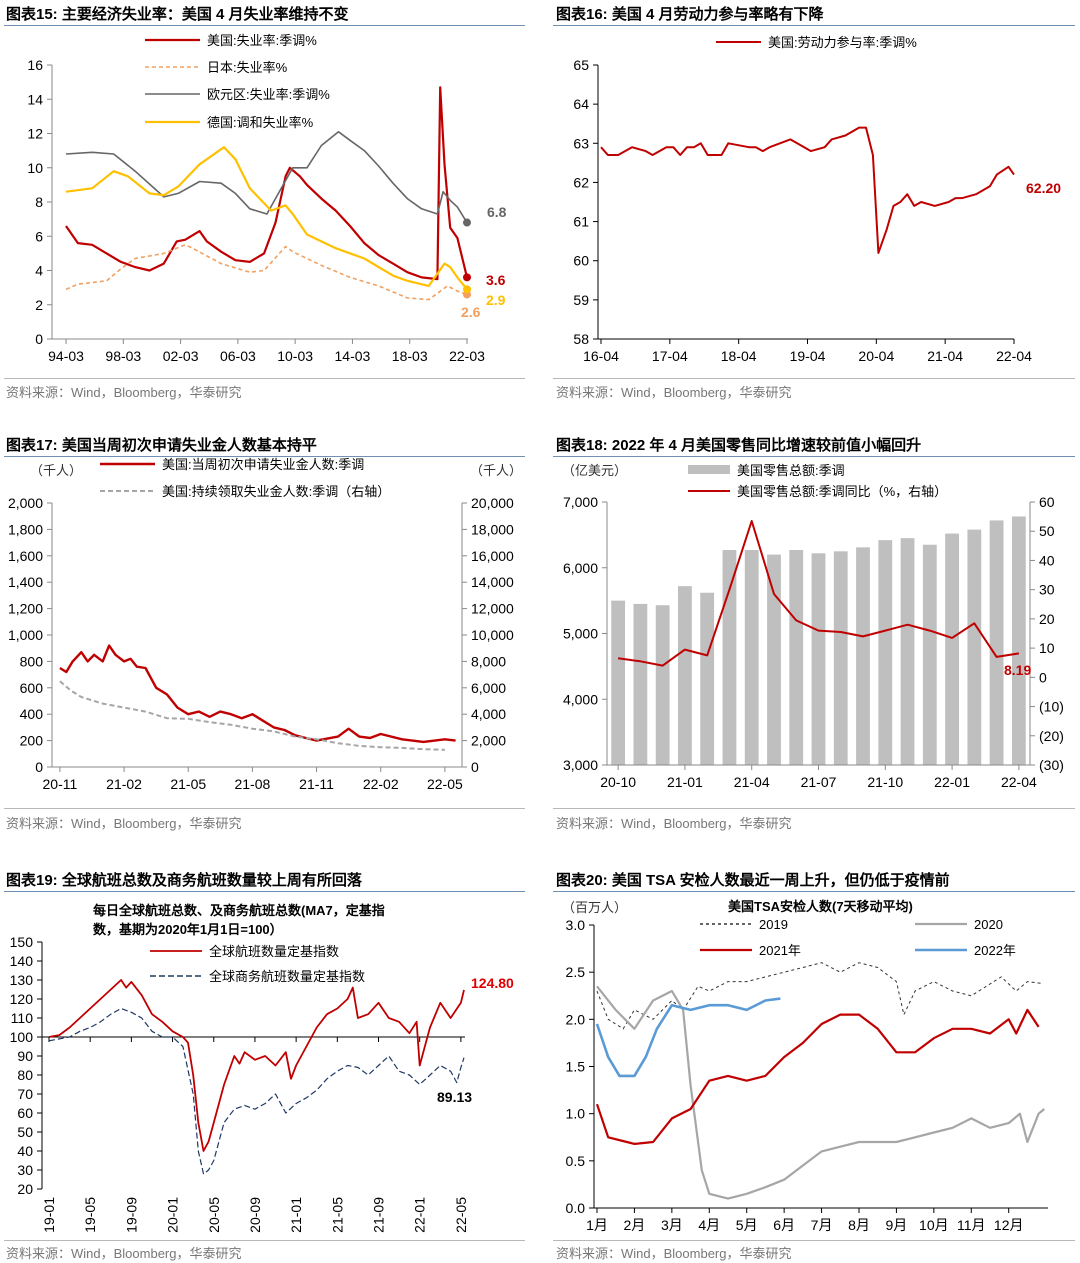  I want to click on y-tick-label: 63, so click(581, 143).